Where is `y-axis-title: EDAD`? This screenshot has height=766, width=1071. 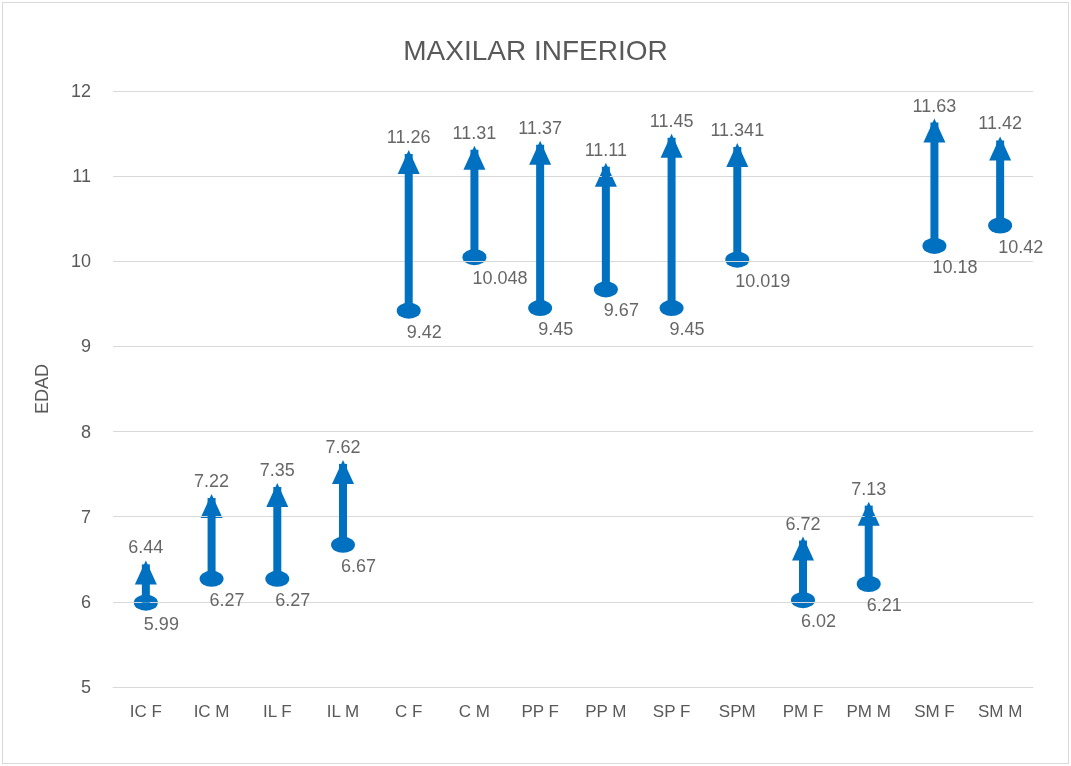 y-axis-title: EDAD is located at coordinates (42, 389).